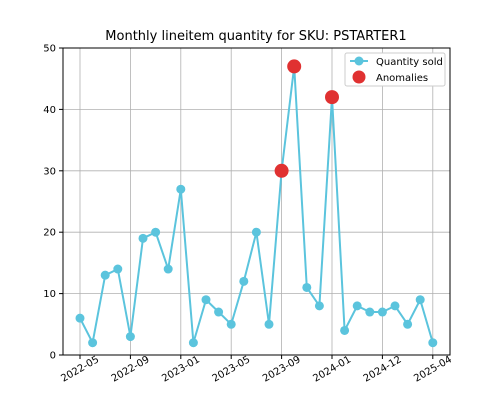  I want to click on legend-box, so click(395, 69).